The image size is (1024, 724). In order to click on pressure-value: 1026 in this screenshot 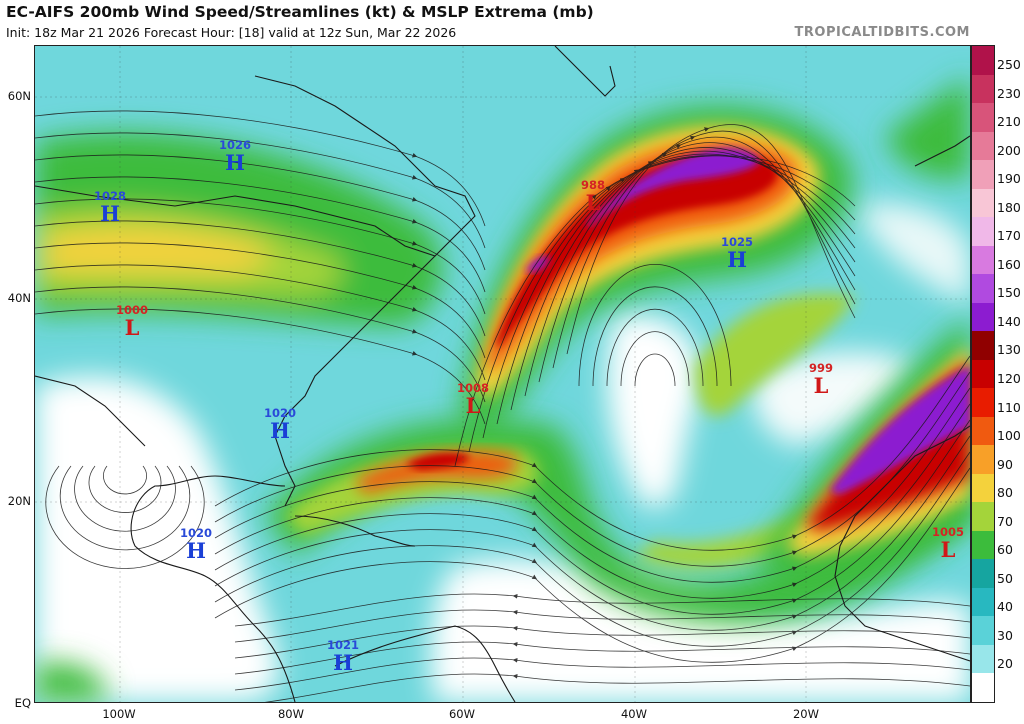, I will do `click(235, 145)`.